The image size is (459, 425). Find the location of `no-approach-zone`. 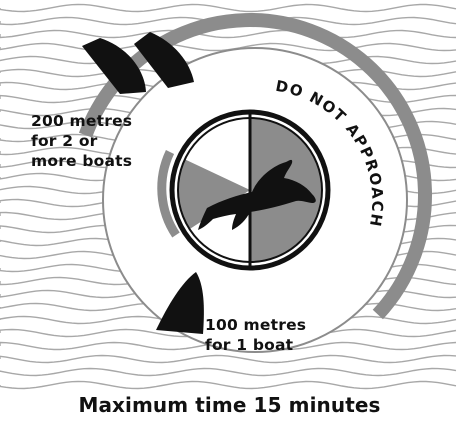

no-approach-zone is located at coordinates (250, 190).